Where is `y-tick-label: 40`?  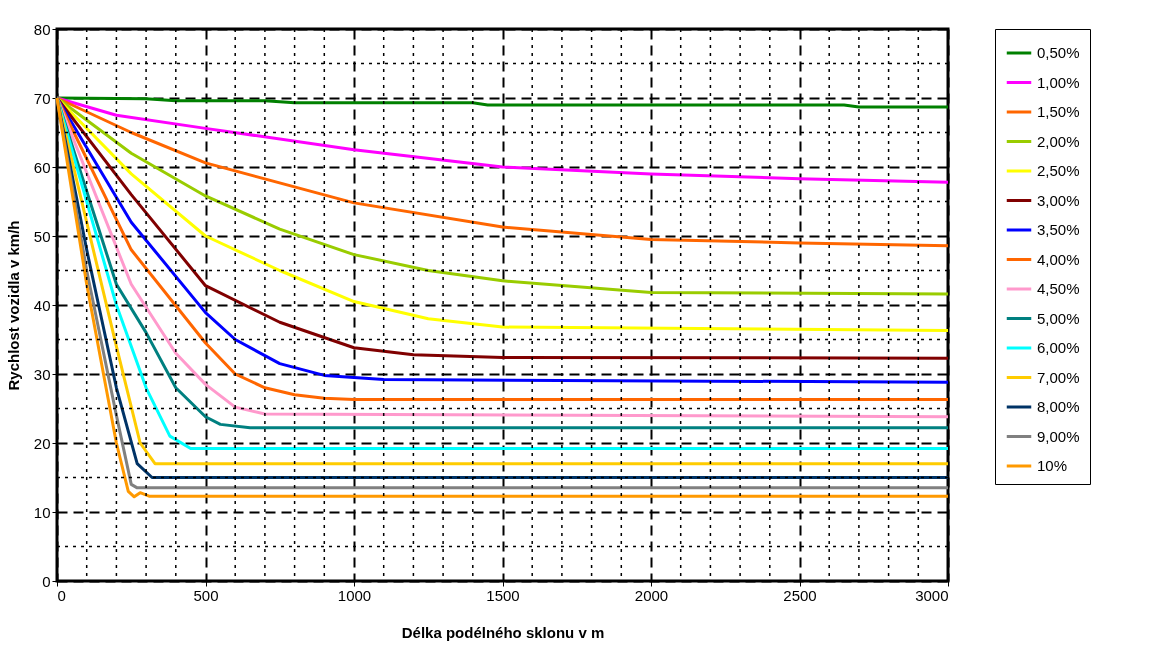 y-tick-label: 40 is located at coordinates (42, 305).